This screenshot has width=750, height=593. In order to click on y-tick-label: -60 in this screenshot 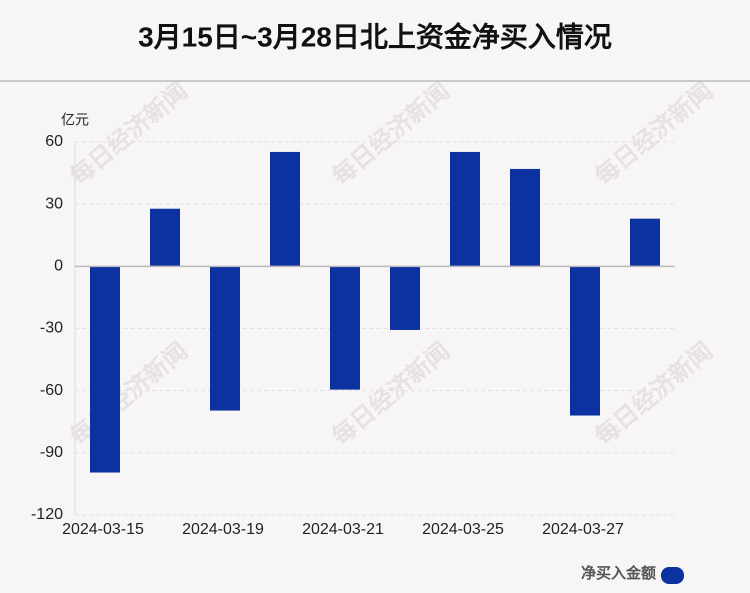, I will do `click(51, 390)`.